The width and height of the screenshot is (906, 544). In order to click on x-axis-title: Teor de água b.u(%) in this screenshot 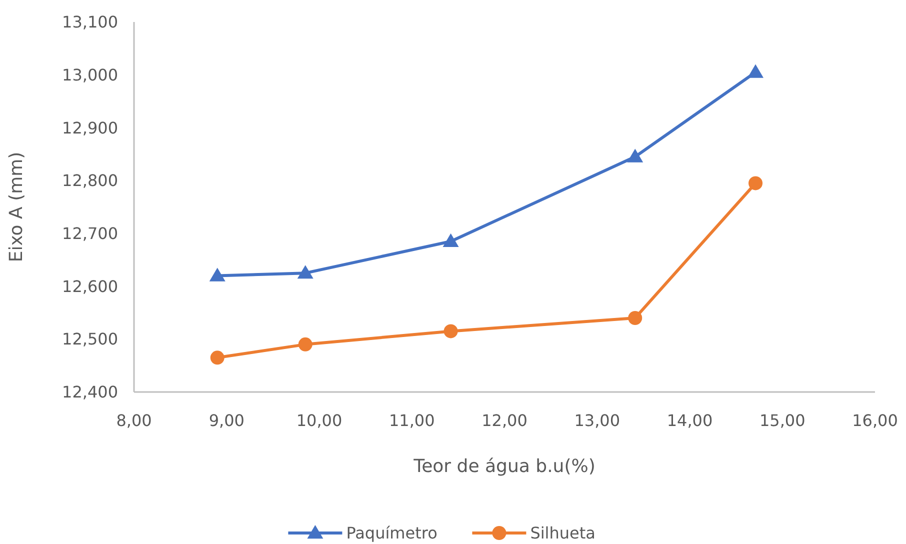, I will do `click(504, 466)`.